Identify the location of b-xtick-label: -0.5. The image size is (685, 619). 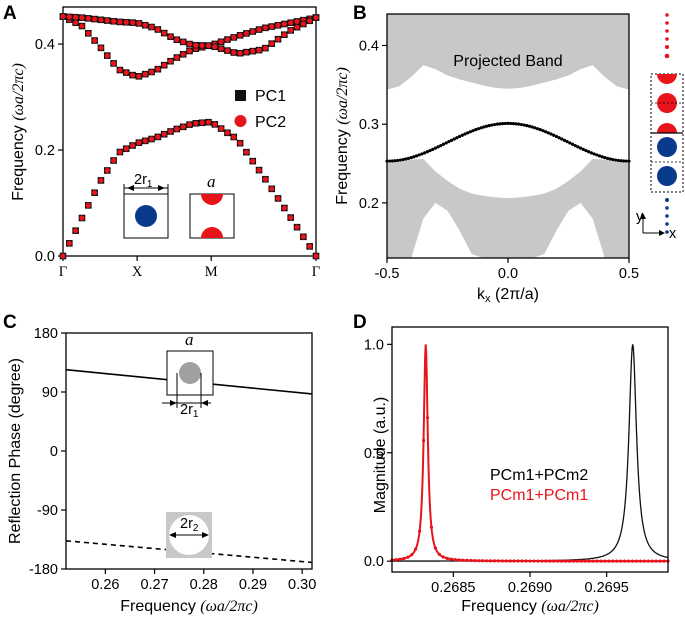
(387, 274).